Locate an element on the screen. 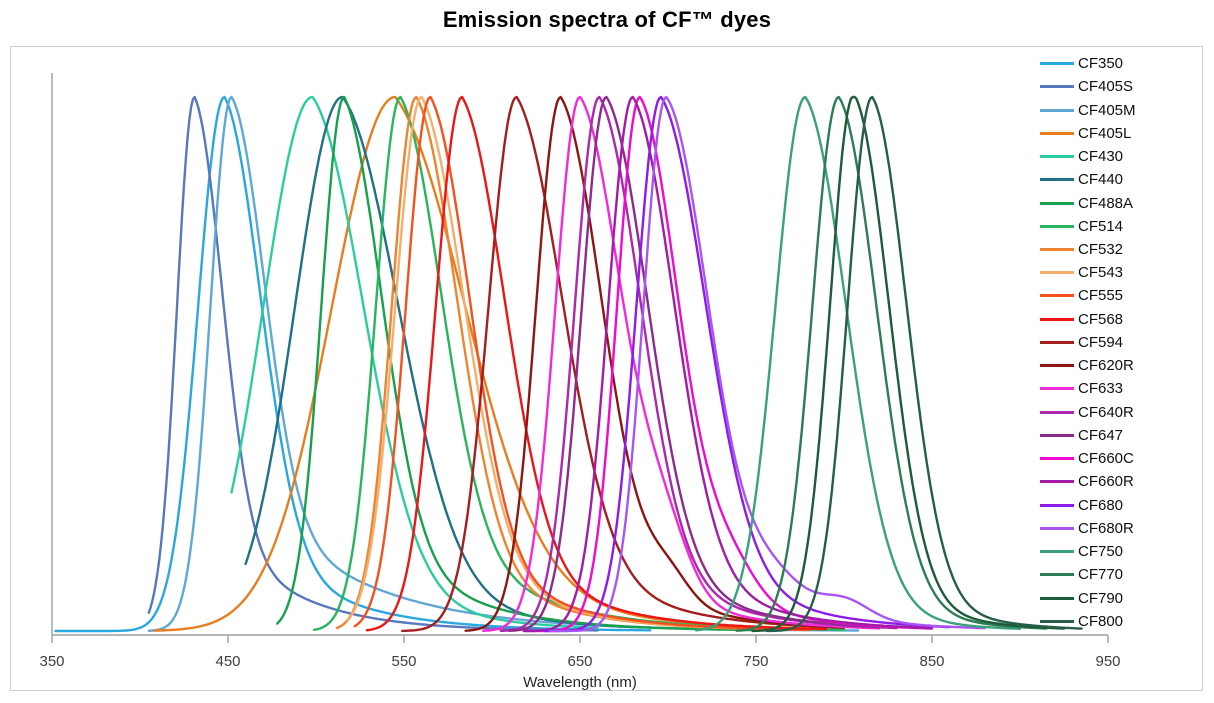  x-tick-label: 950 is located at coordinates (1107, 661).